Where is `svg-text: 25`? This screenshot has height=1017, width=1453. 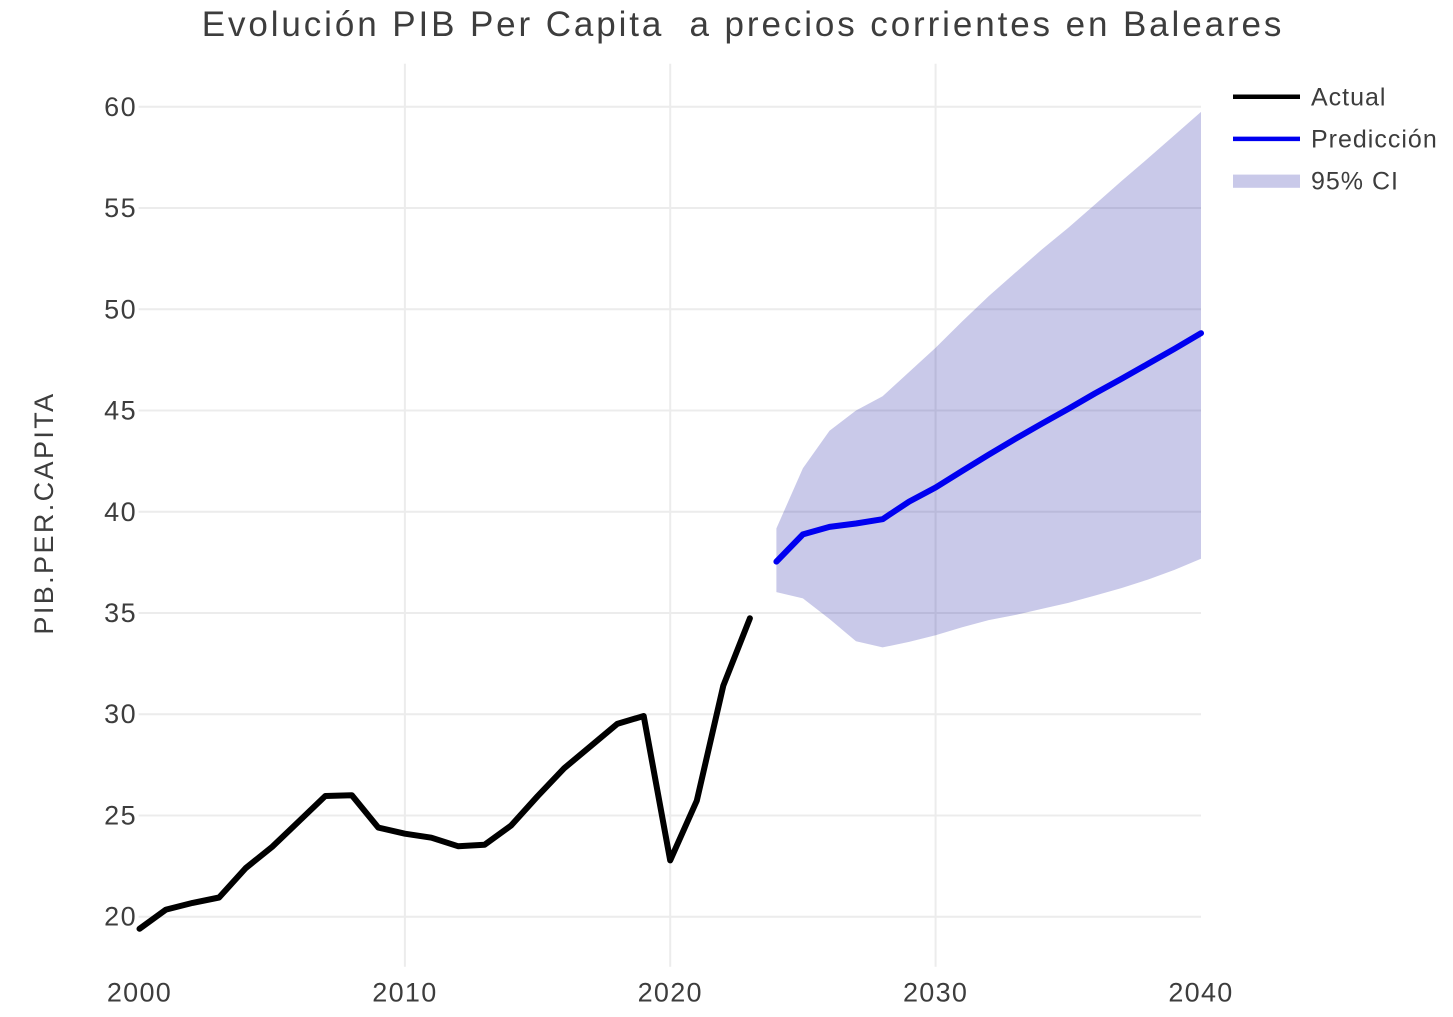
svg-text: 25 is located at coordinates (120, 816).